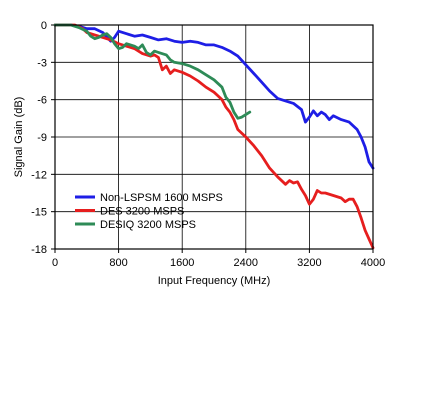 The image size is (421, 400). Describe the element at coordinates (142, 212) in the screenshot. I see `legend-label: DES 3200 MSPS` at that location.